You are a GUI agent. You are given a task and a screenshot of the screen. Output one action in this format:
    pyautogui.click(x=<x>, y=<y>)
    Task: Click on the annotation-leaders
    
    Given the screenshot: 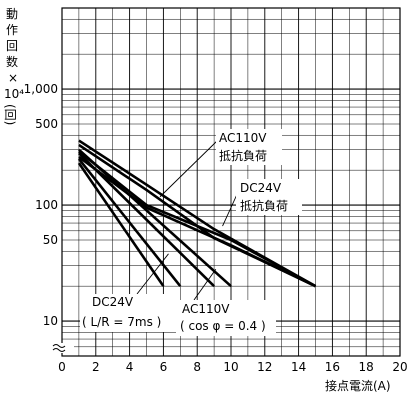 What is the action you would take?
    pyautogui.click(x=188, y=220)
    